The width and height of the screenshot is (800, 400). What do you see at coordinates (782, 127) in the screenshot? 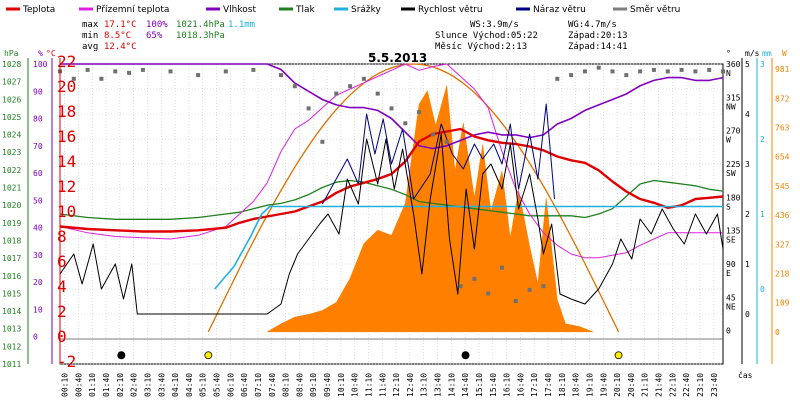
I see `axis-w-tick: 763` at bounding box center [782, 127].